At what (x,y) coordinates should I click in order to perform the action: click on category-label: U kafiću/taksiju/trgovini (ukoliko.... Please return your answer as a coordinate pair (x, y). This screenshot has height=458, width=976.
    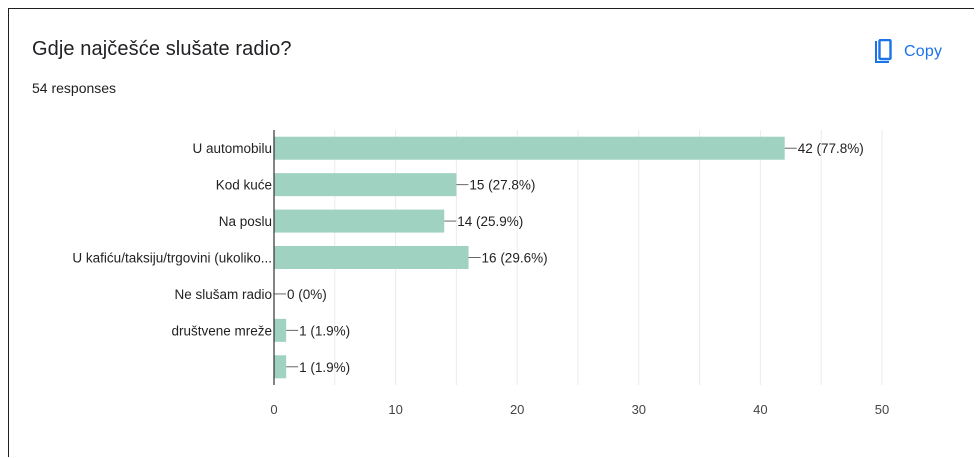
    Looking at the image, I should click on (172, 258).